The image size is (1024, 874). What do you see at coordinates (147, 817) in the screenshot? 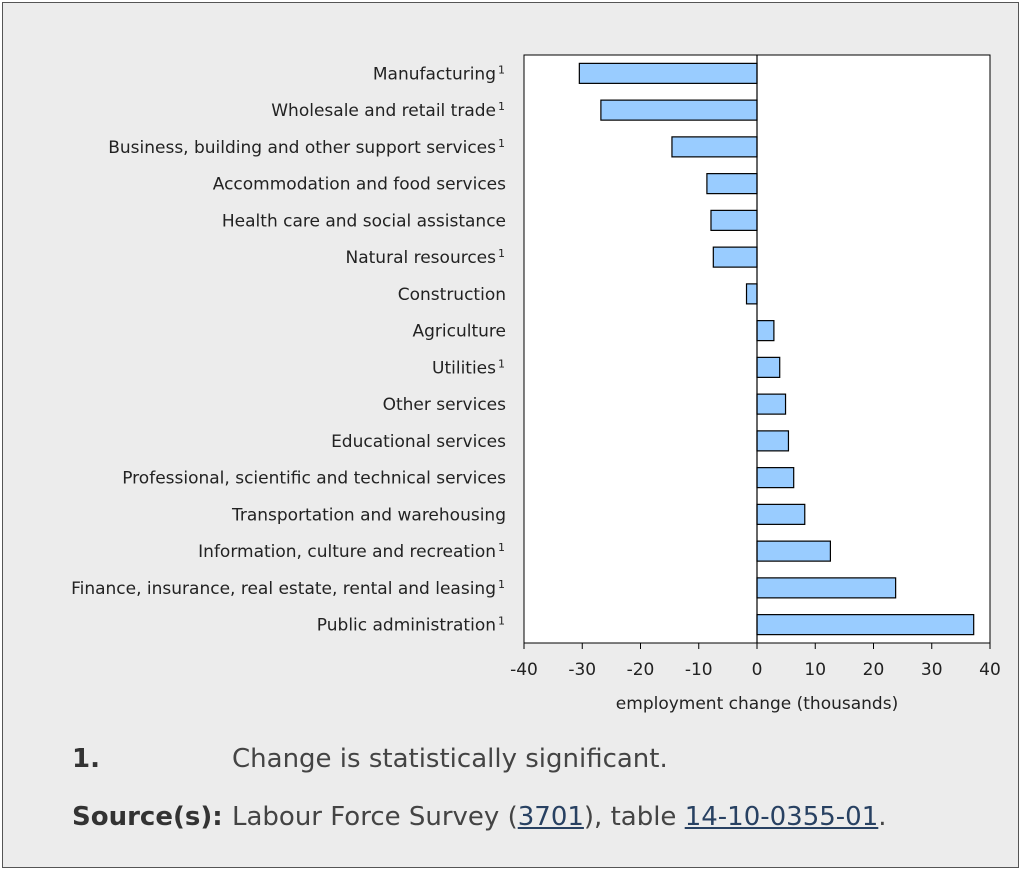
I see `source-key: Source(s):` at bounding box center [147, 817].